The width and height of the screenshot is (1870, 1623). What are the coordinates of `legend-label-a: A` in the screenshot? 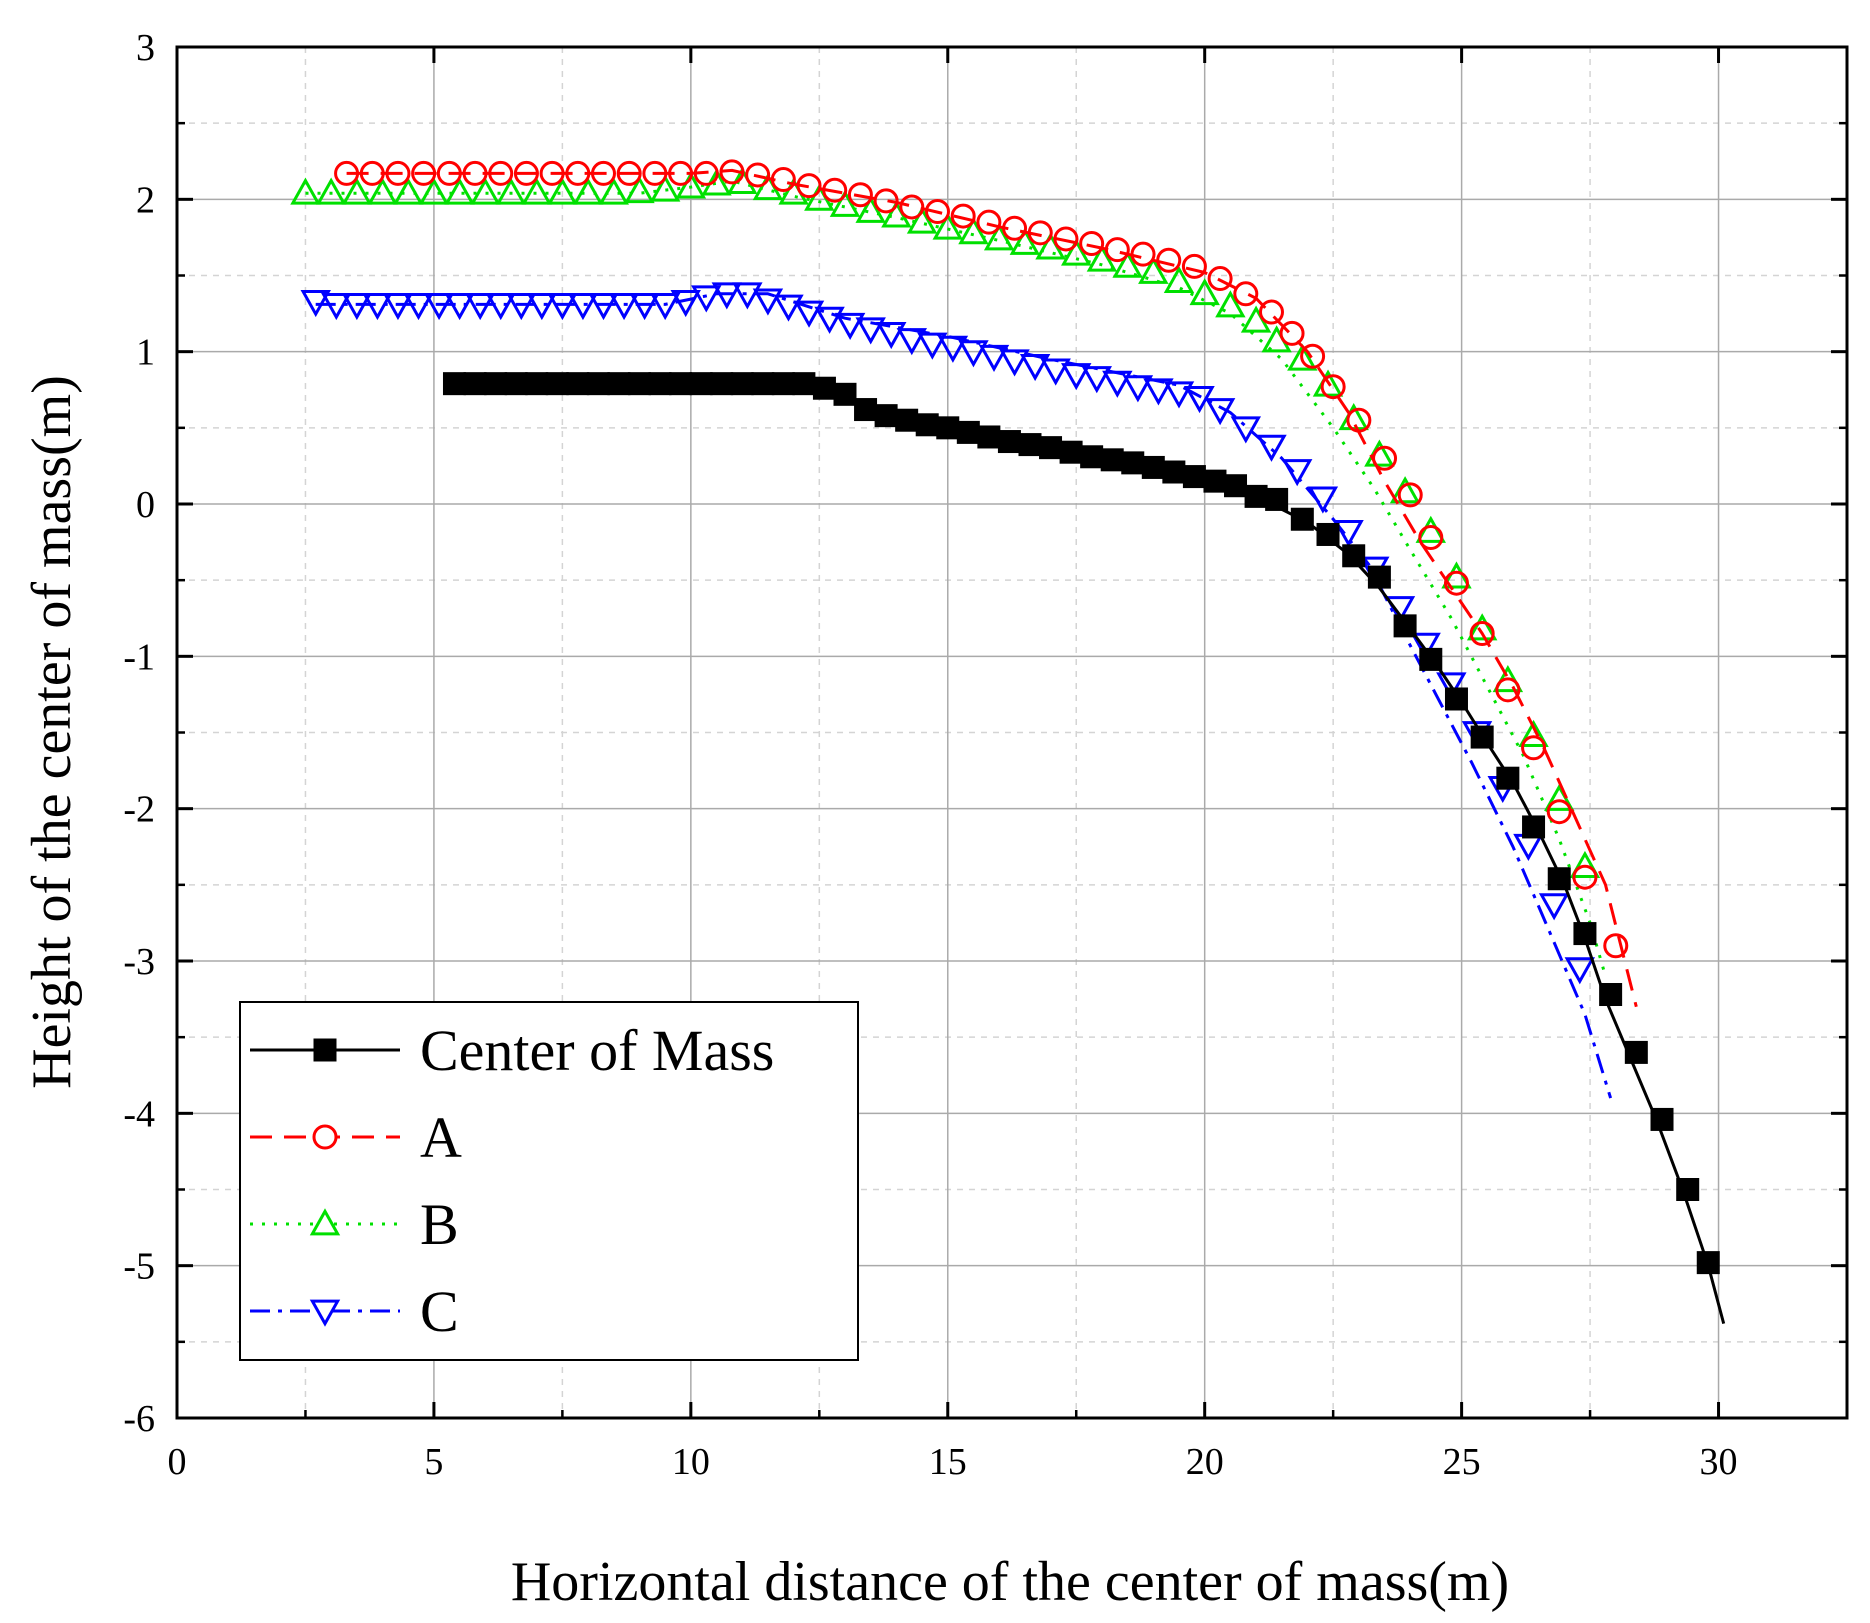 It's located at (441, 1137).